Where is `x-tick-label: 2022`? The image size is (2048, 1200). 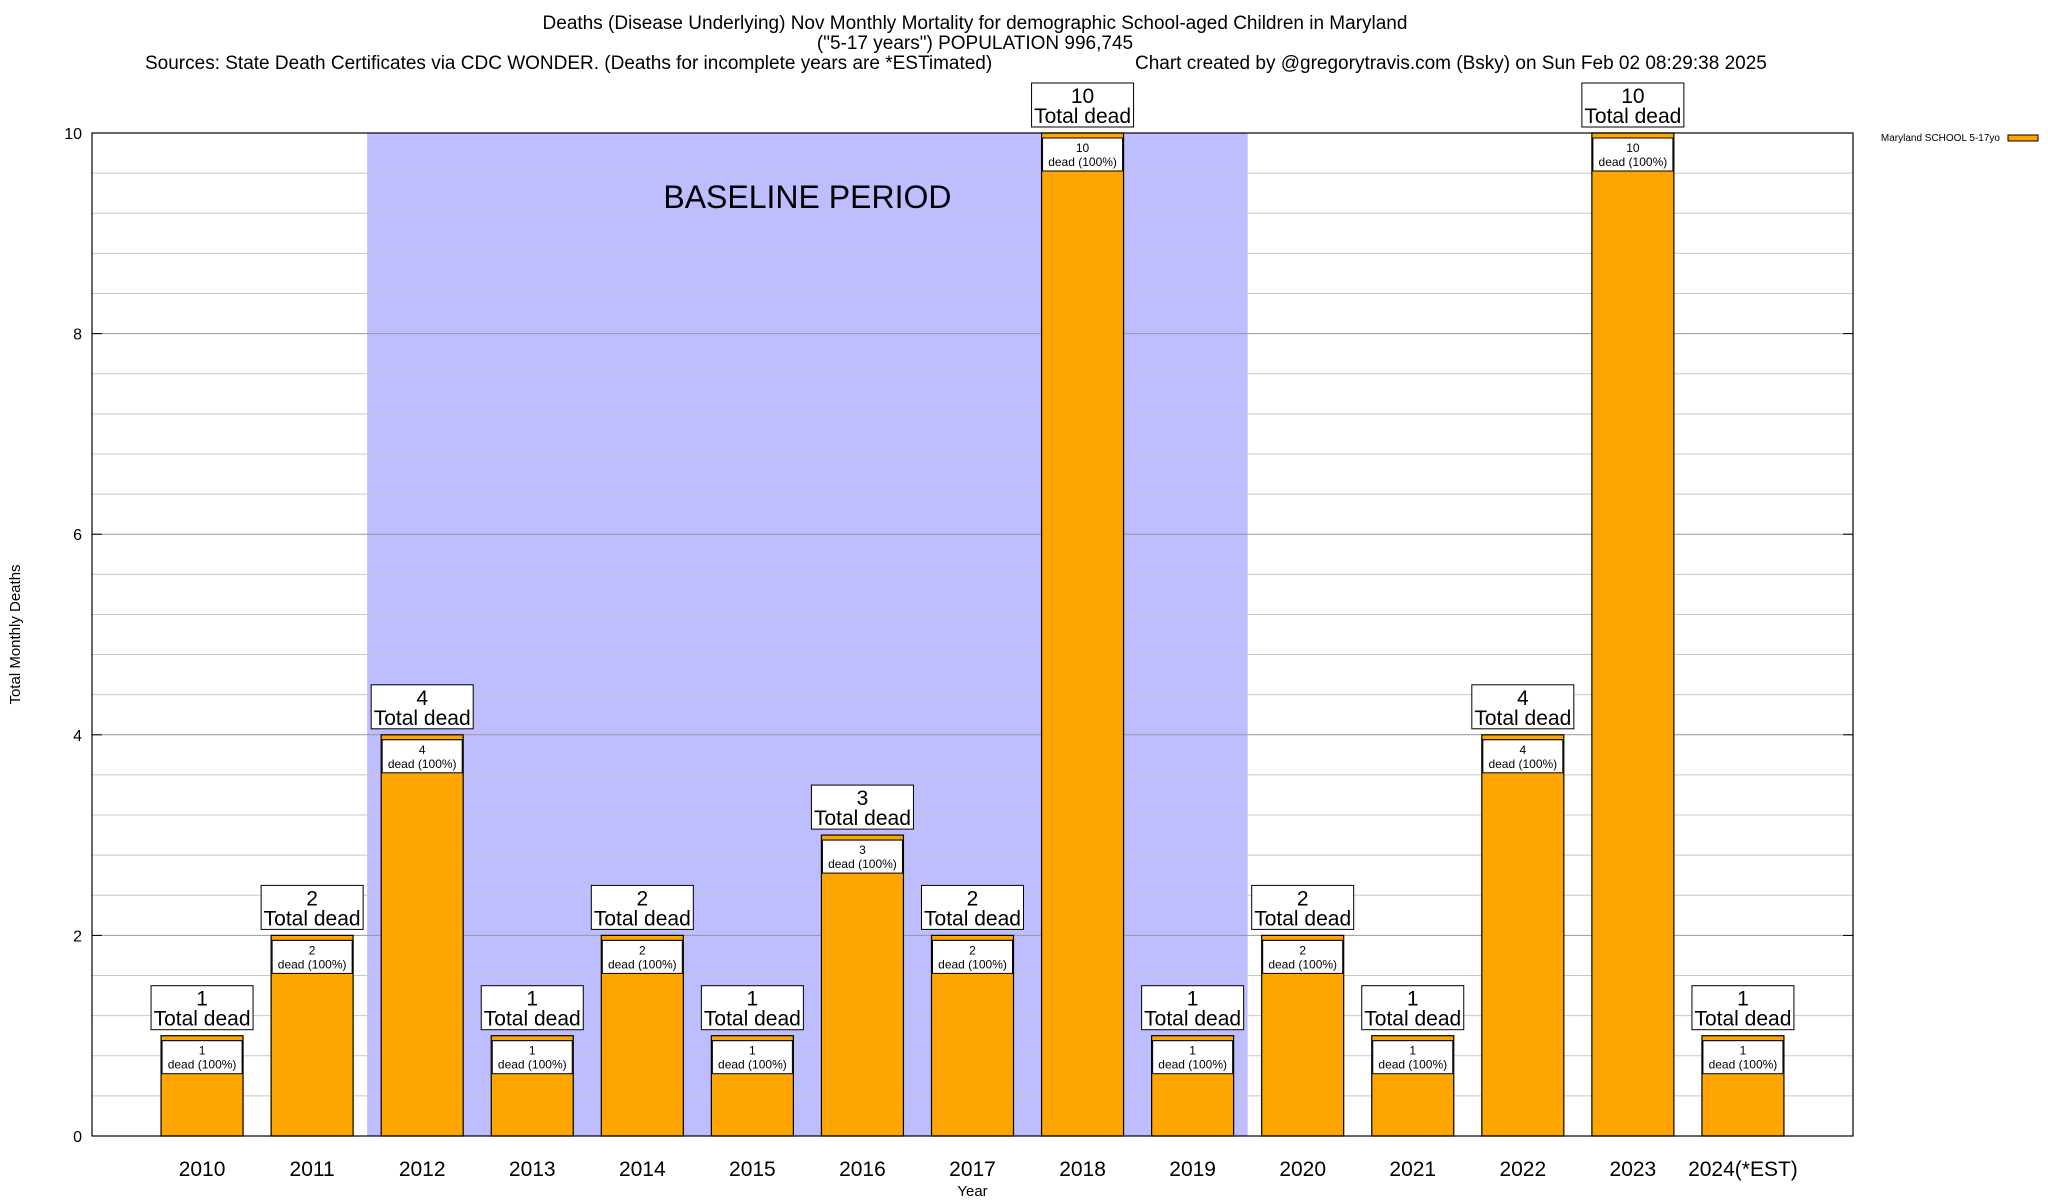
x-tick-label: 2022 is located at coordinates (1522, 1169).